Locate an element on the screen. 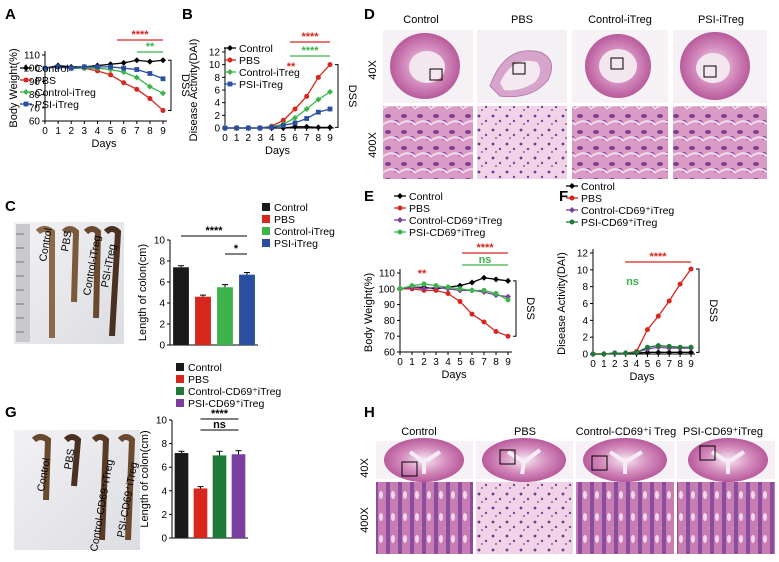 The image size is (779, 562). chart-e-x-tick-label: 5 is located at coordinates (460, 362).